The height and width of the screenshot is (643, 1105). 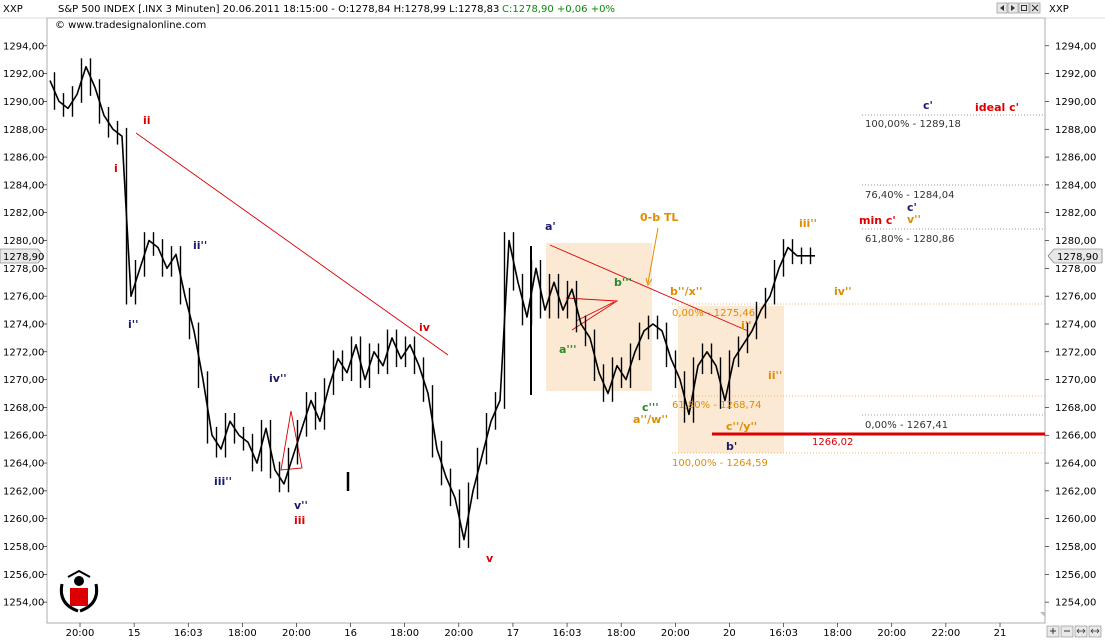 I want to click on triangle-b, so click(x=592, y=314).